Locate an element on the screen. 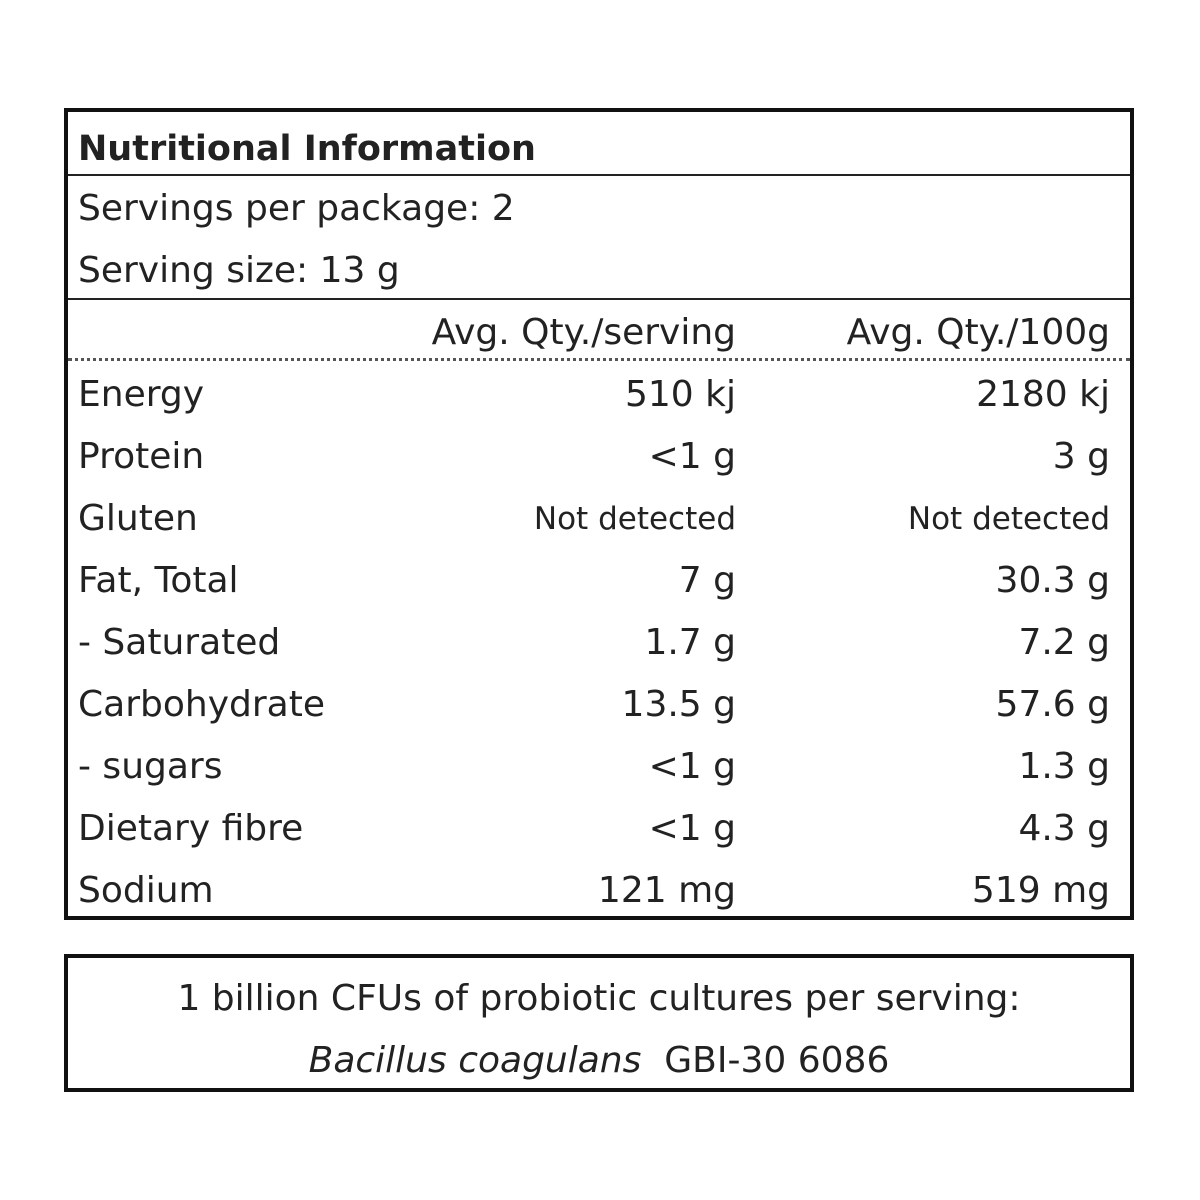  nutrient-name: Carbohydrate is located at coordinates (201, 704).